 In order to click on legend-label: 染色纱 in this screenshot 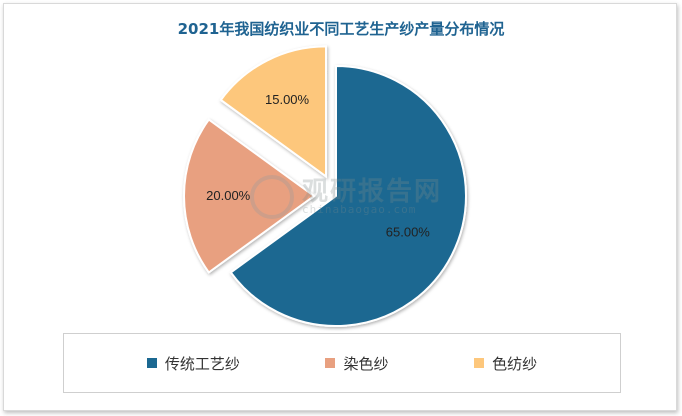, I will do `click(366, 363)`.